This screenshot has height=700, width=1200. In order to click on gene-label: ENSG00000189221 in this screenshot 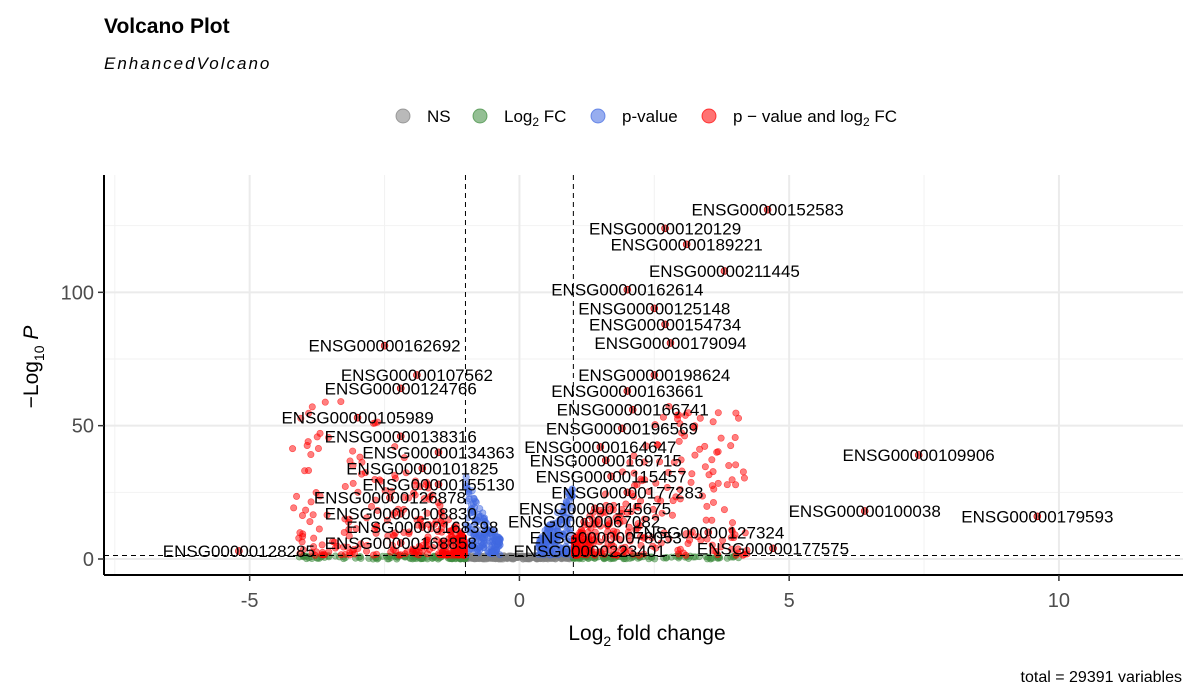, I will do `click(687, 244)`.